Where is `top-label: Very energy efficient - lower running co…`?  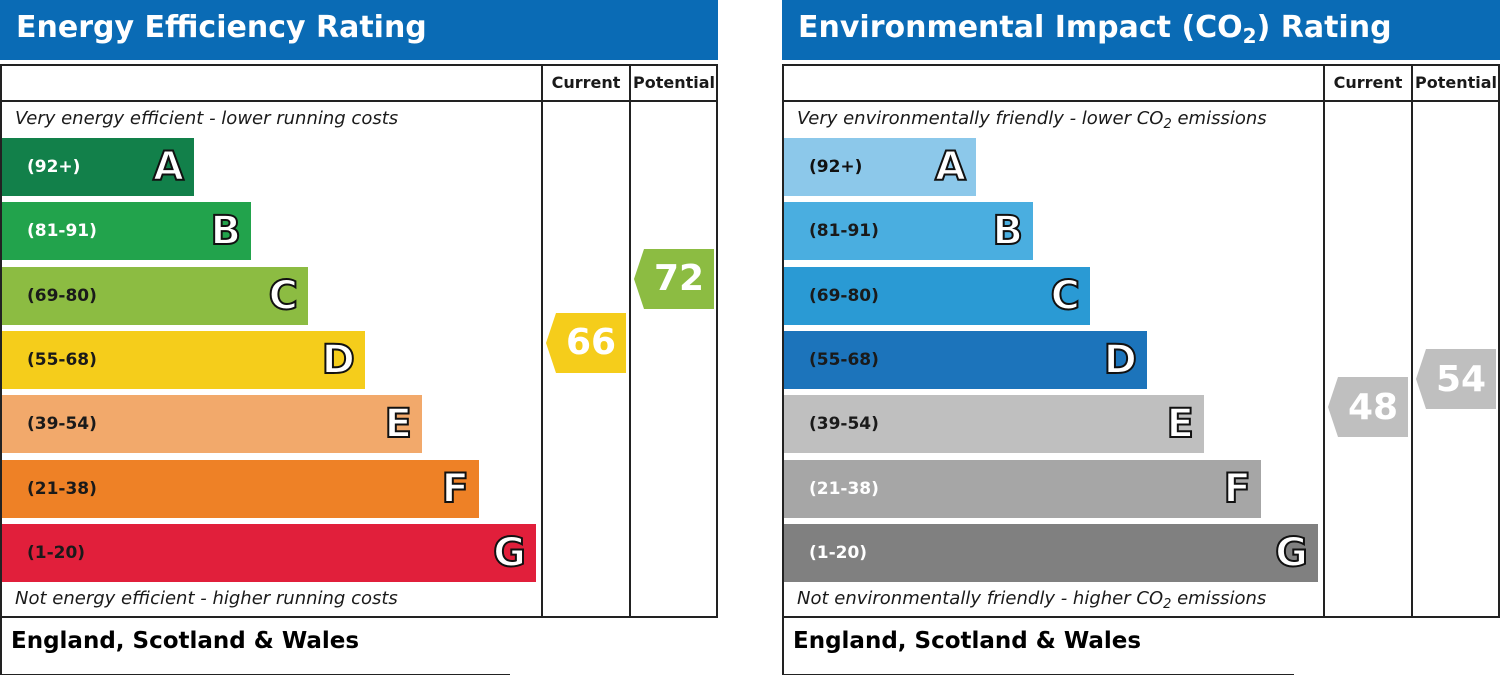
top-label: Very energy efficient - lower running co… is located at coordinates (207, 118).